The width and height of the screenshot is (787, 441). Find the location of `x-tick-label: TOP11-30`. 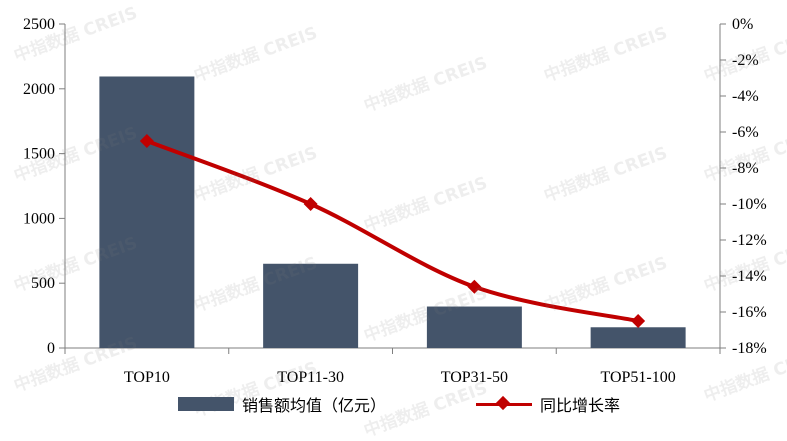

x-tick-label: TOP11-30 is located at coordinates (310, 377).